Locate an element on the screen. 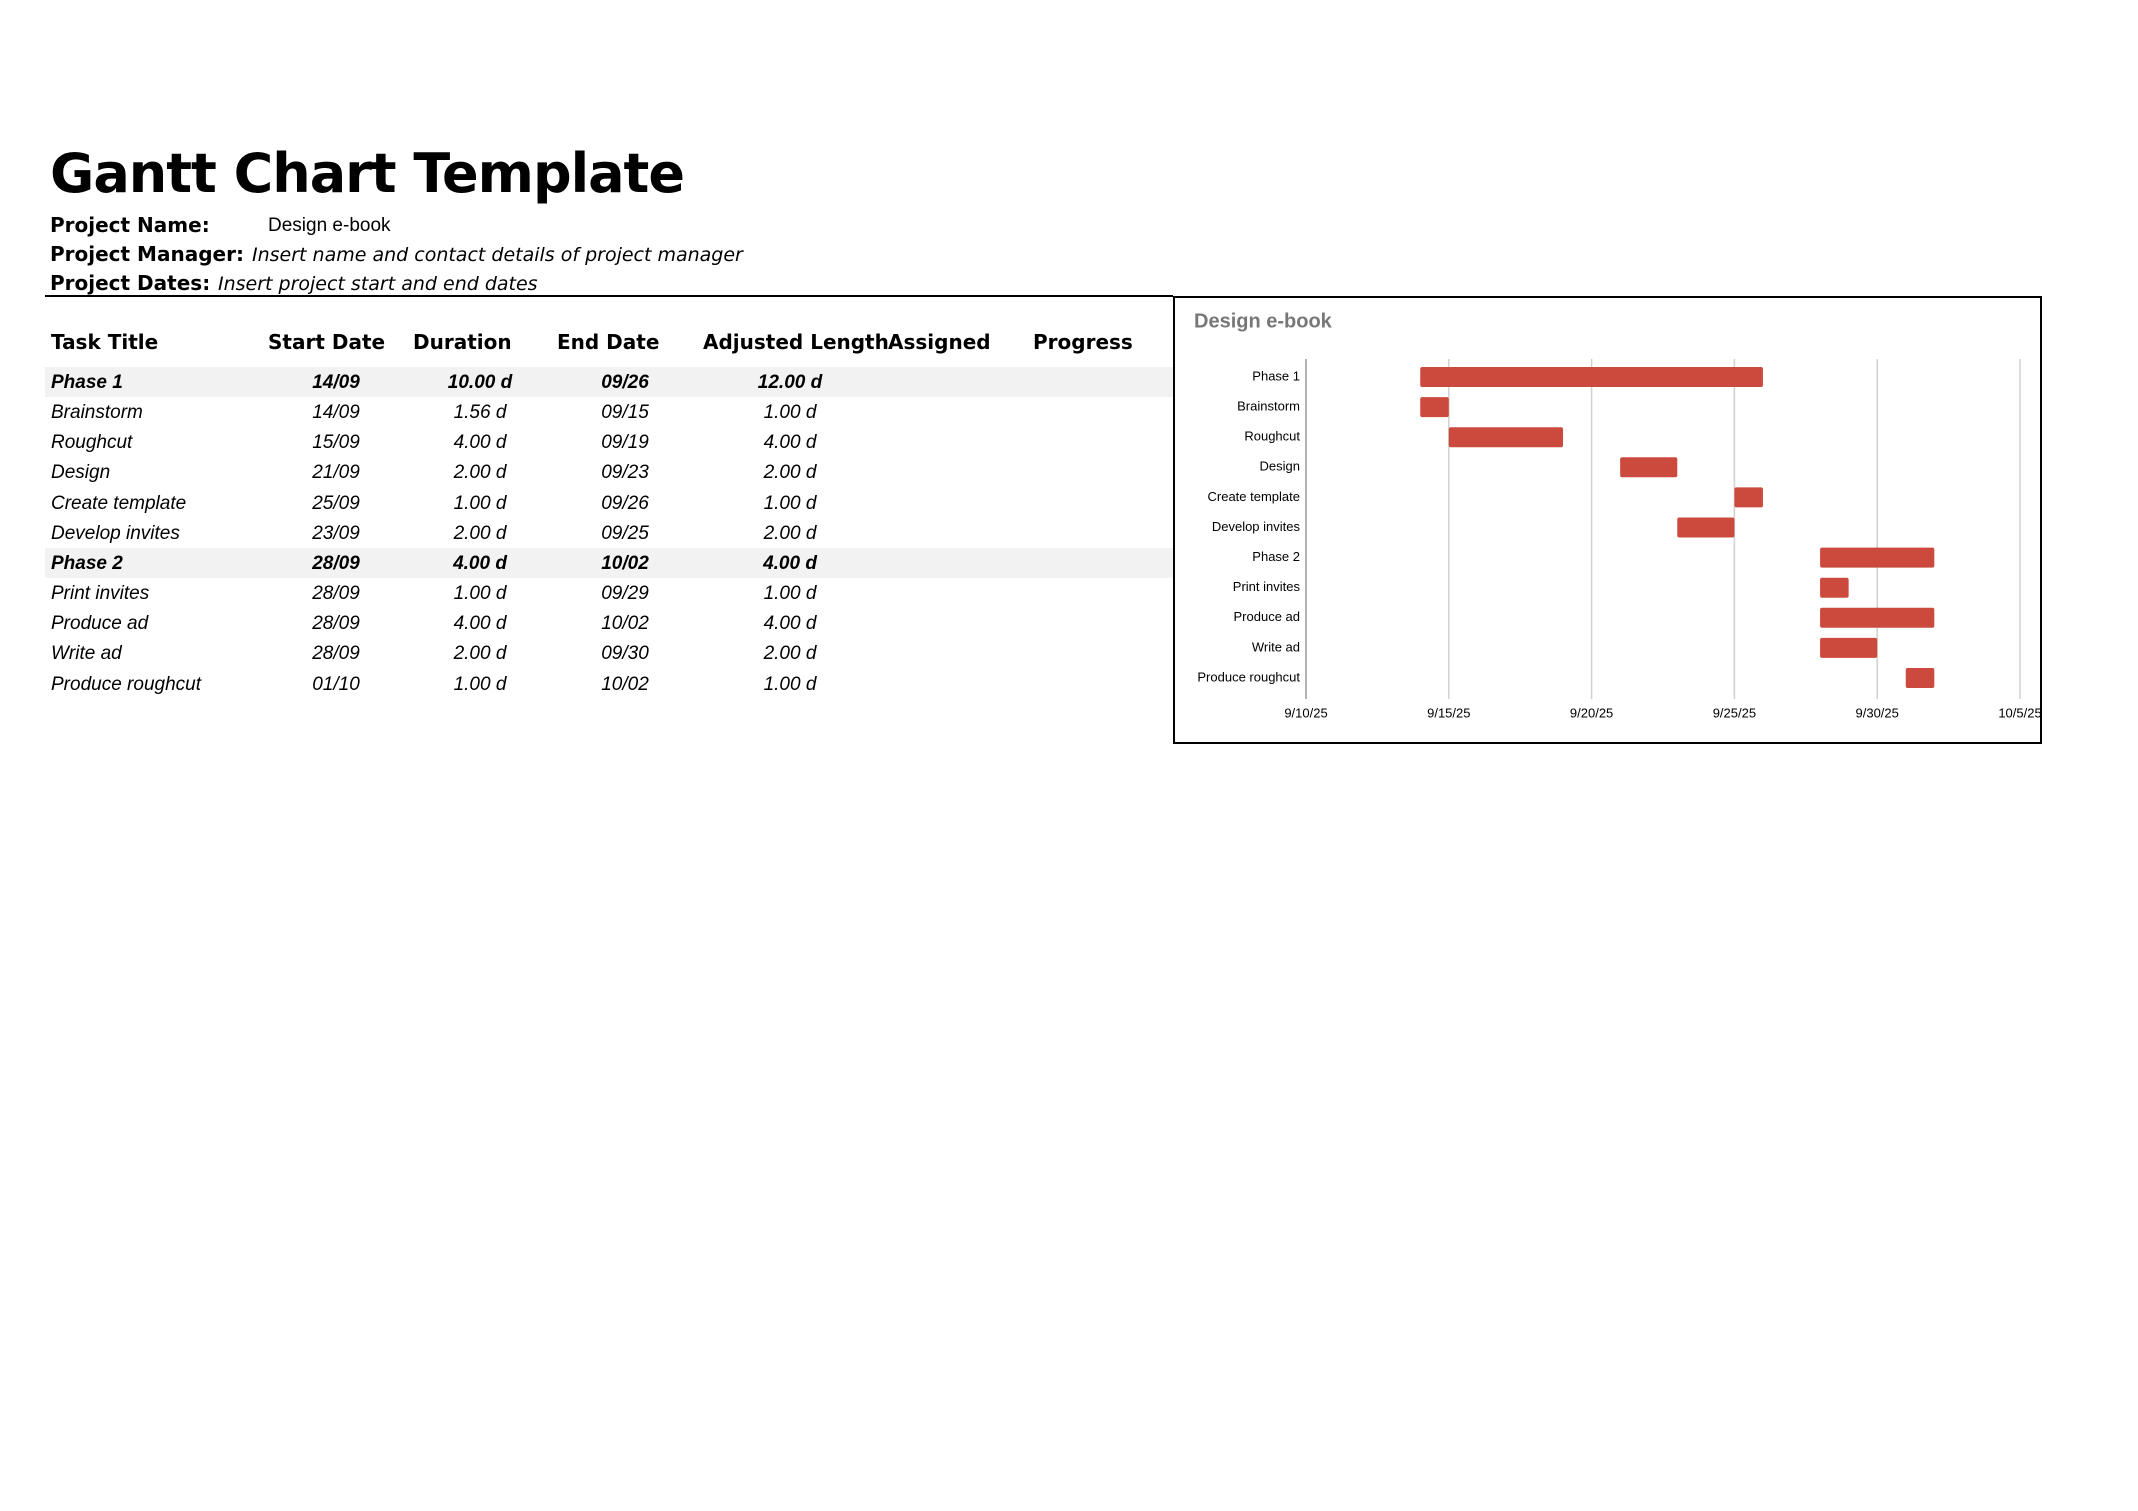 The image size is (2138, 1511). task-title: Produce ad is located at coordinates (100, 624).